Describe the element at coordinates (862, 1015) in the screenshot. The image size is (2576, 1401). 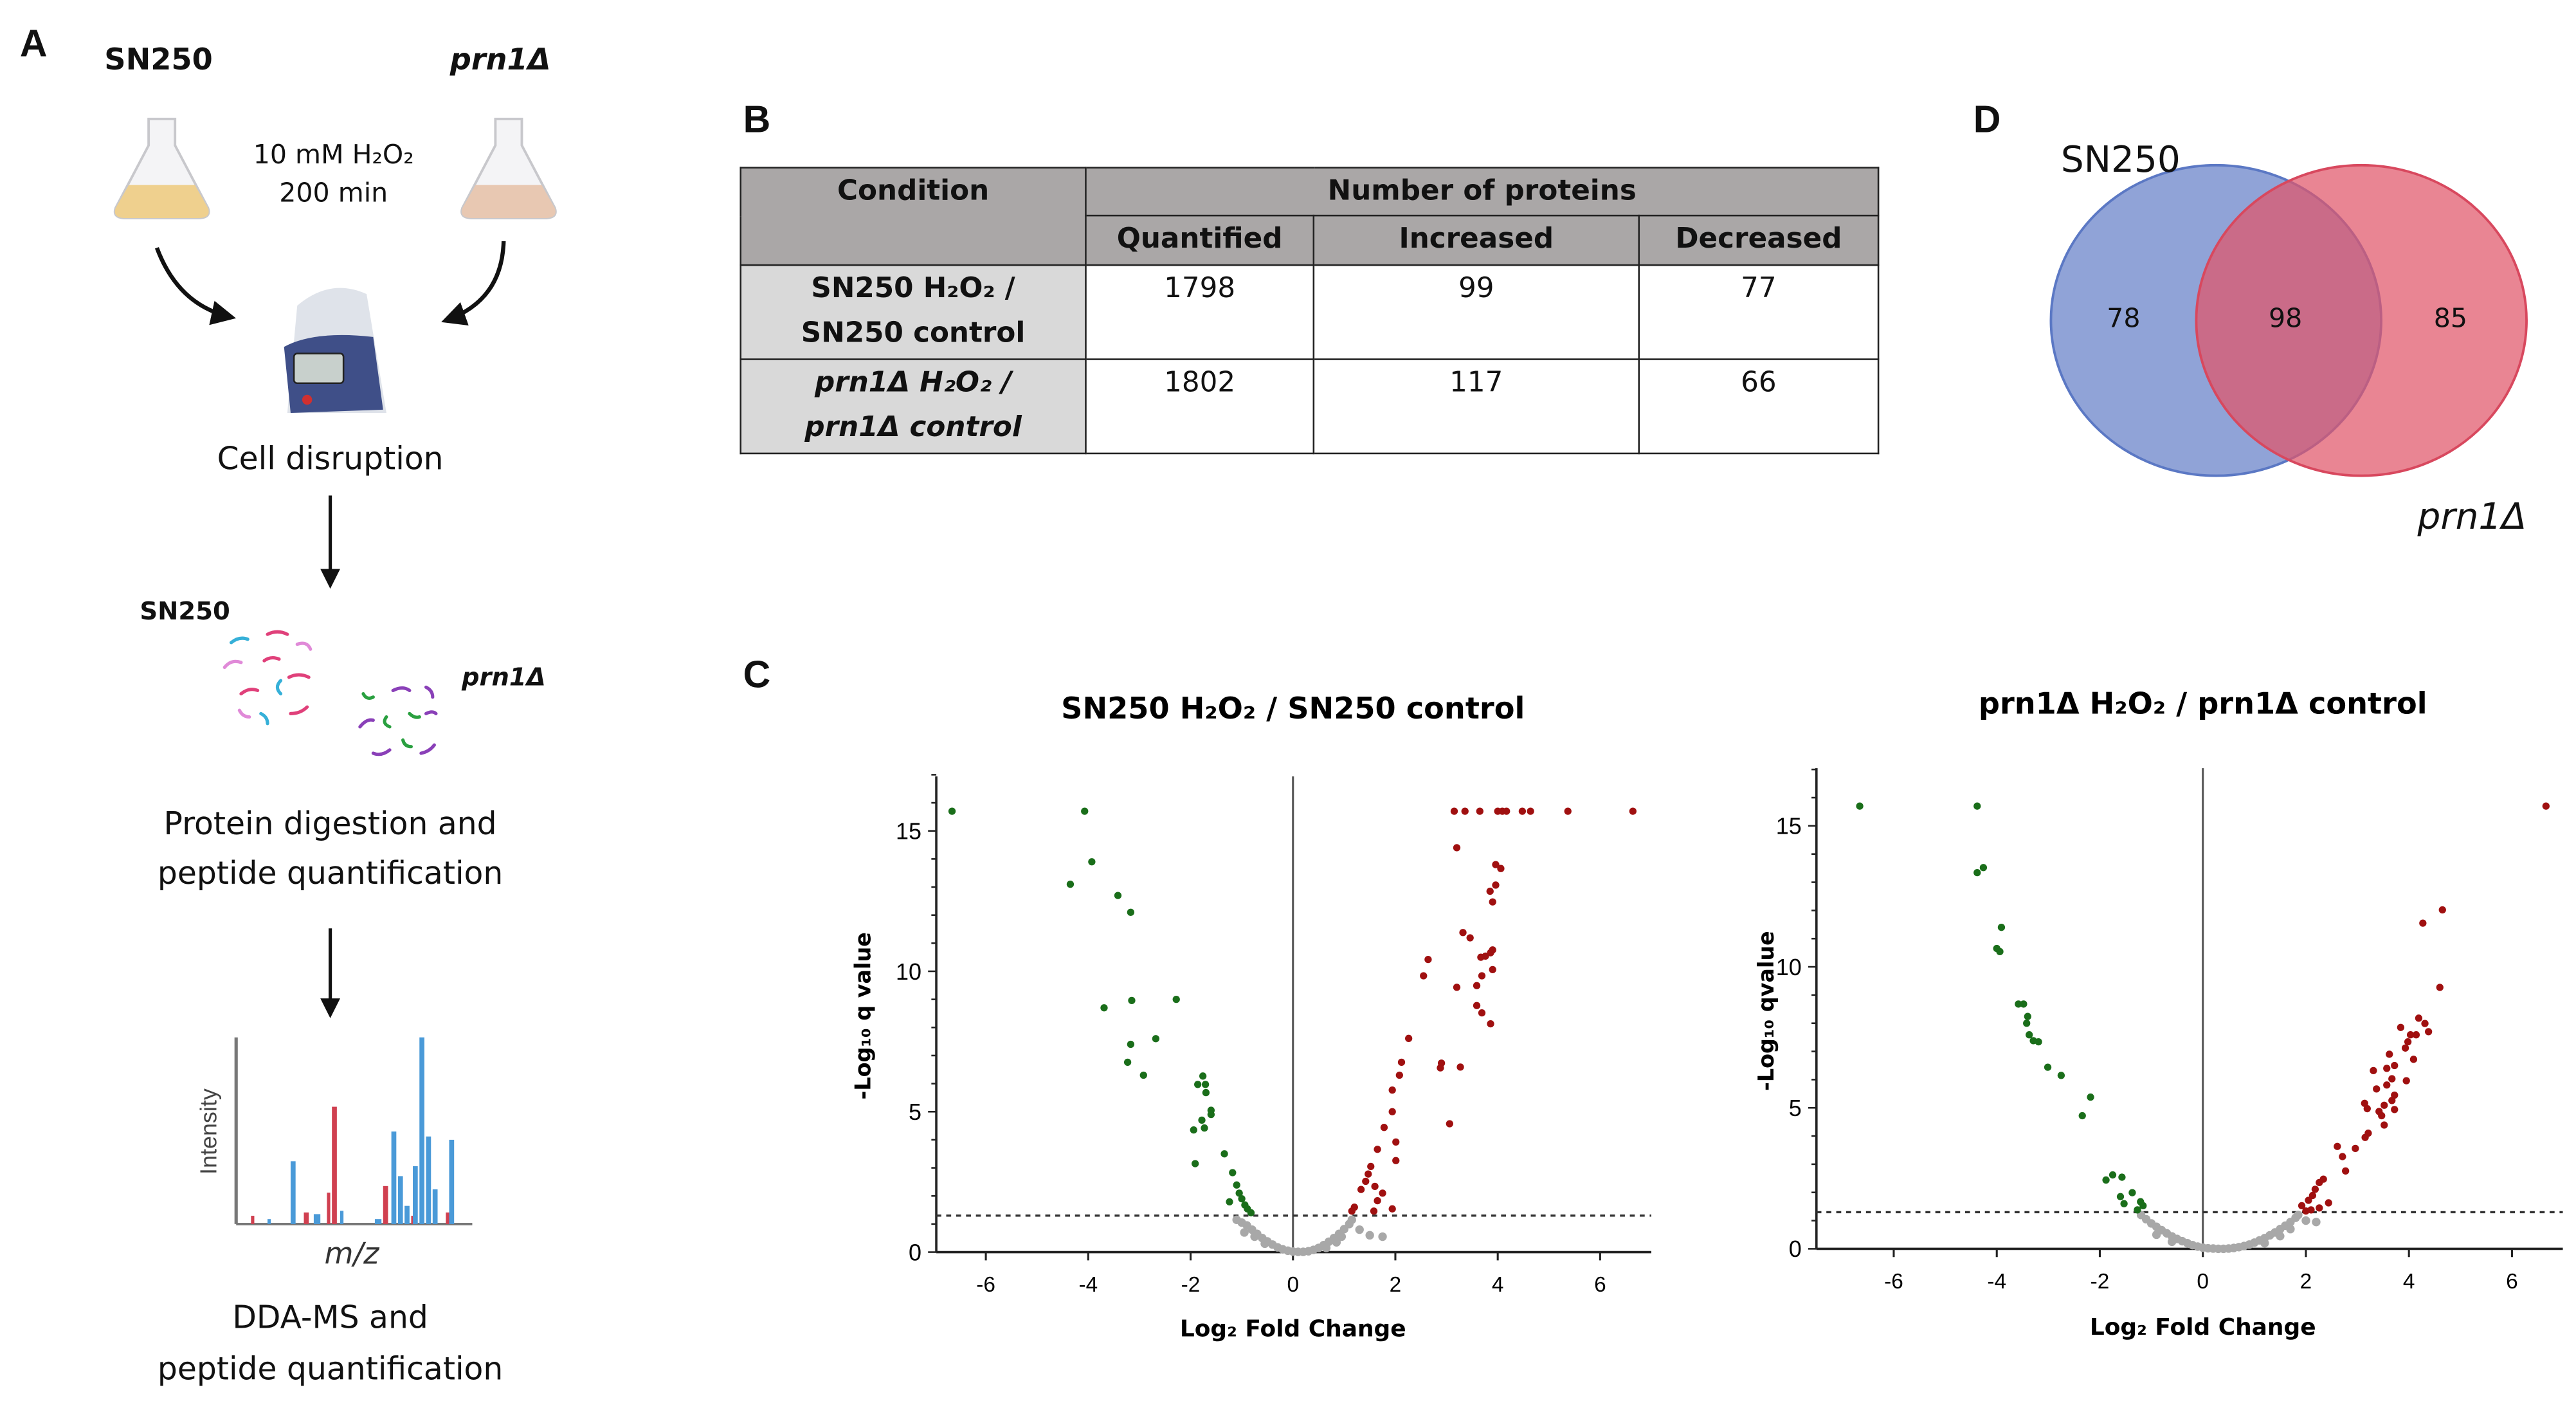
I see `y-axis-label: -Log₁₀ q value` at that location.